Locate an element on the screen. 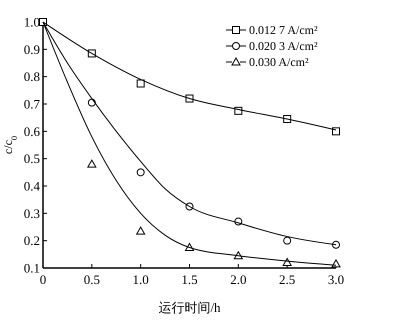 The height and width of the screenshot is (325, 393). legend-label: 0.012 7 A/cm² is located at coordinates (283, 30).